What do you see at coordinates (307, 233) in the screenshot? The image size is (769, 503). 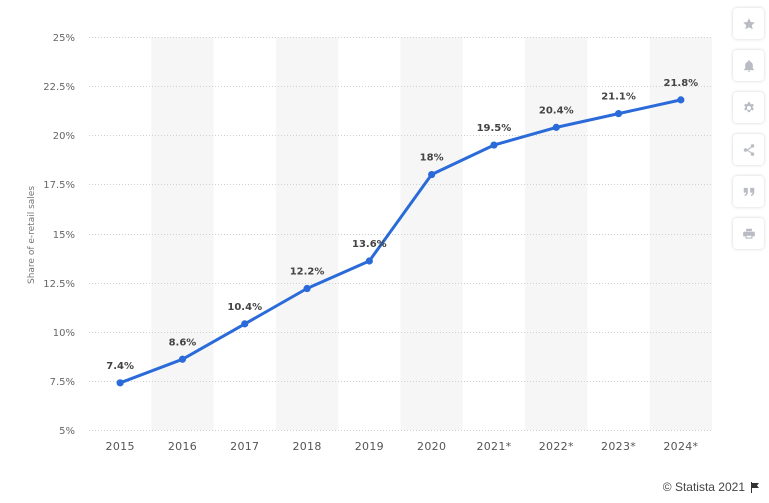 I see `band-2018` at bounding box center [307, 233].